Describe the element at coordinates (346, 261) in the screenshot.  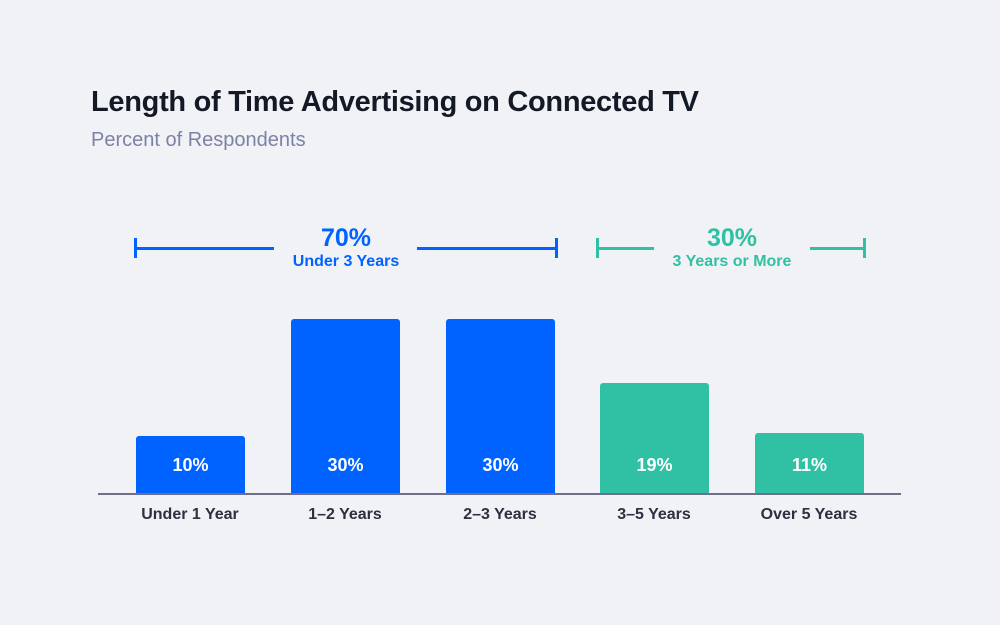
I see `group-text: Under 3 Years` at that location.